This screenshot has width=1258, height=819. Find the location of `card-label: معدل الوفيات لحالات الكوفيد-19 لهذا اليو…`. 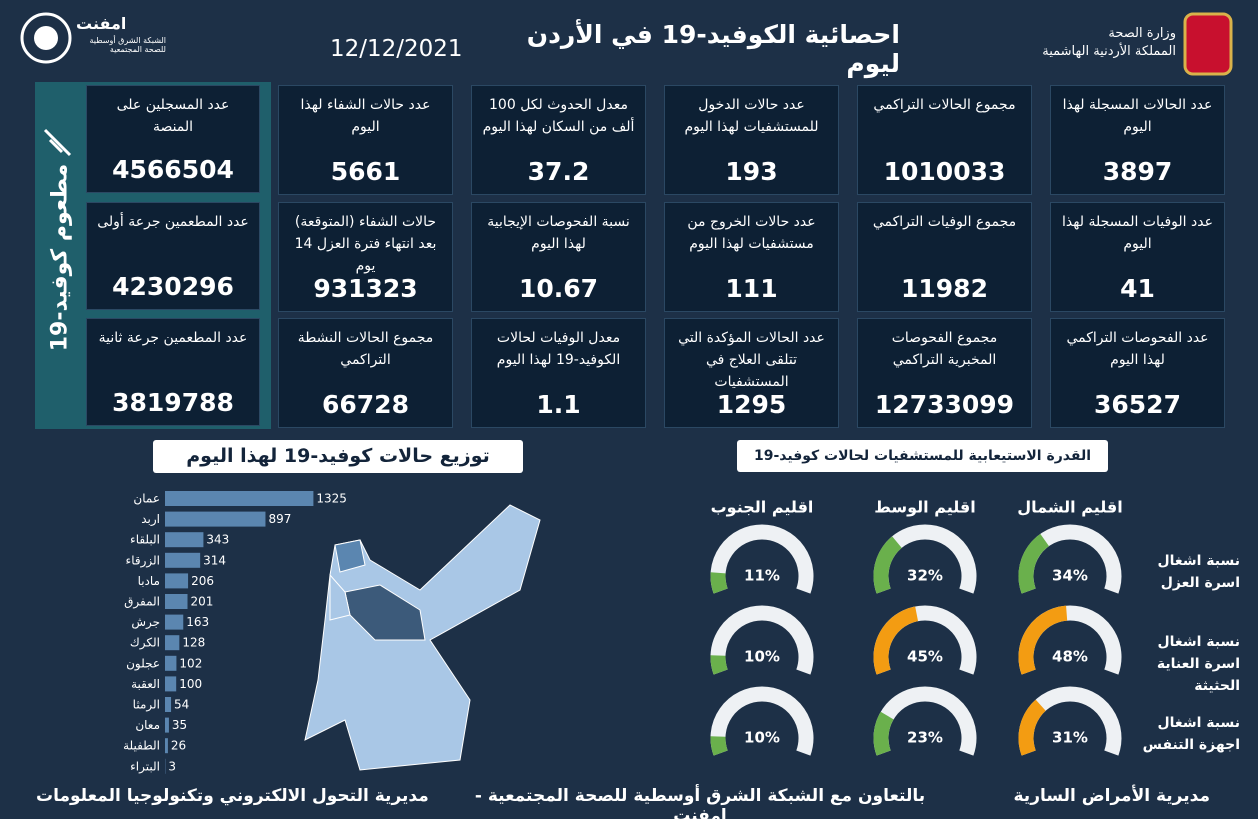

card-label: معدل الوفيات لحالات الكوفيد-19 لهذا اليو… is located at coordinates (558, 349).